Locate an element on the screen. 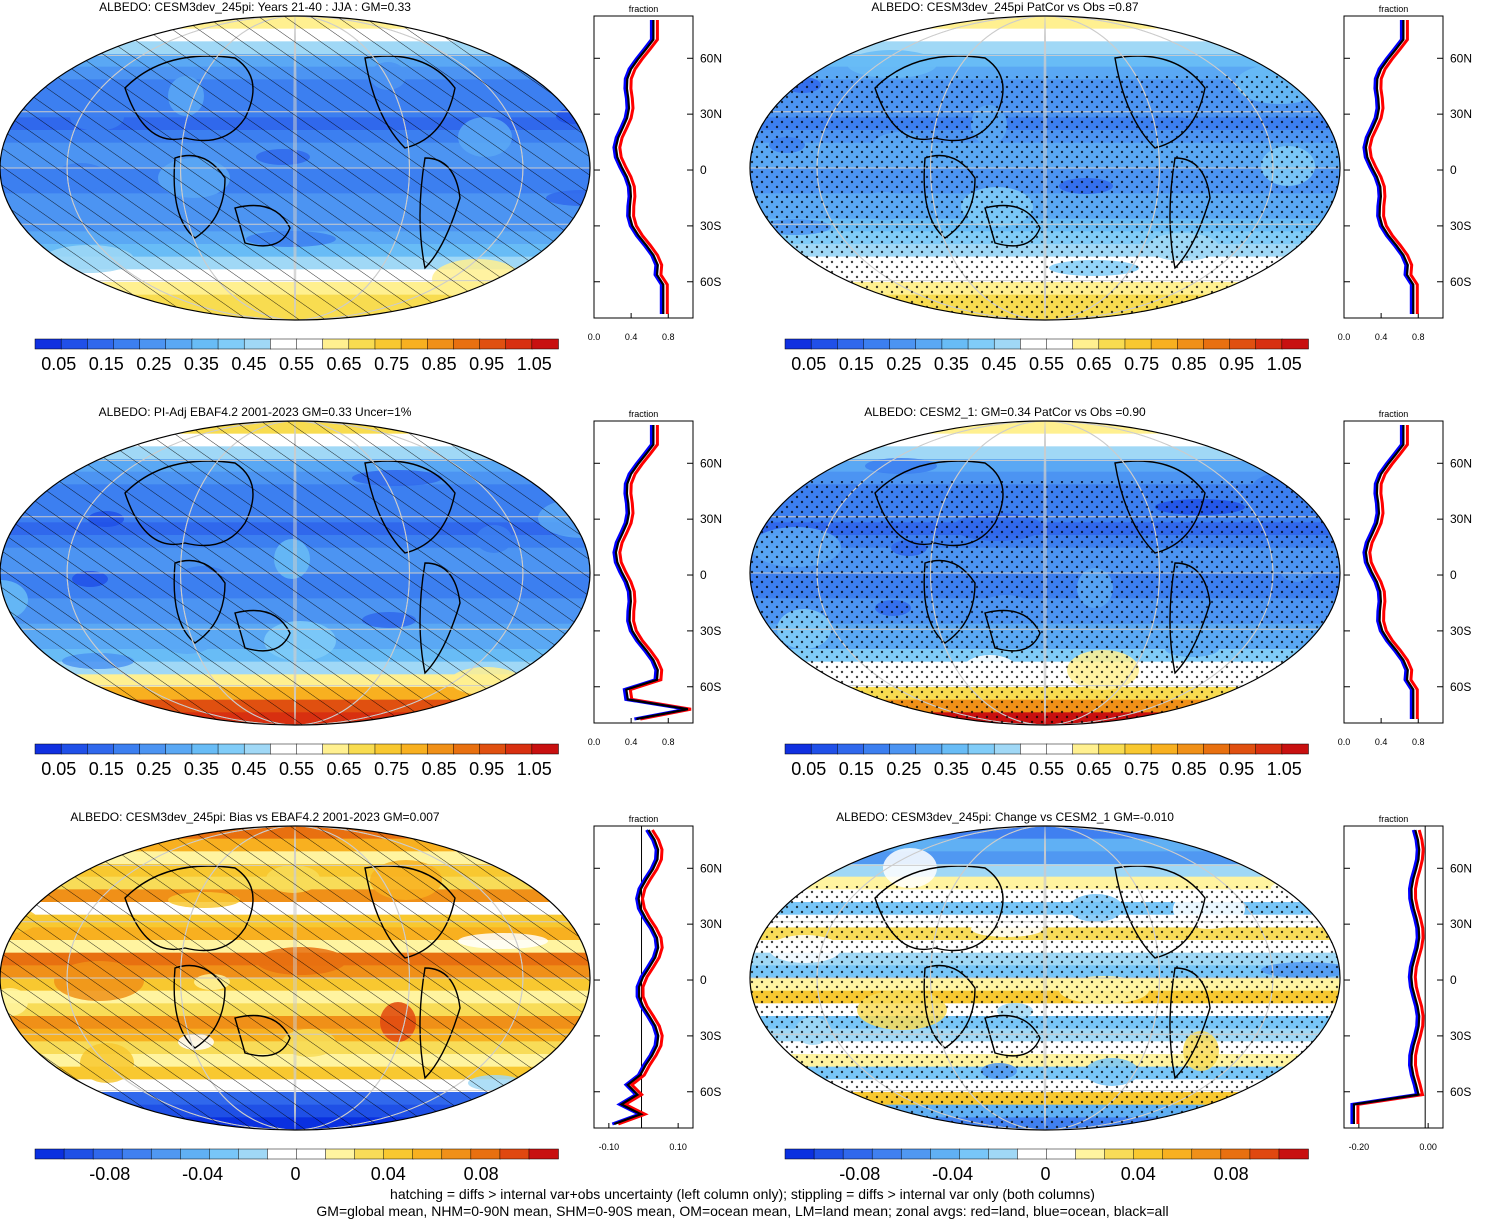 This screenshot has height=1220, width=1485. colorbar-label: 0.95 is located at coordinates (1236, 364).